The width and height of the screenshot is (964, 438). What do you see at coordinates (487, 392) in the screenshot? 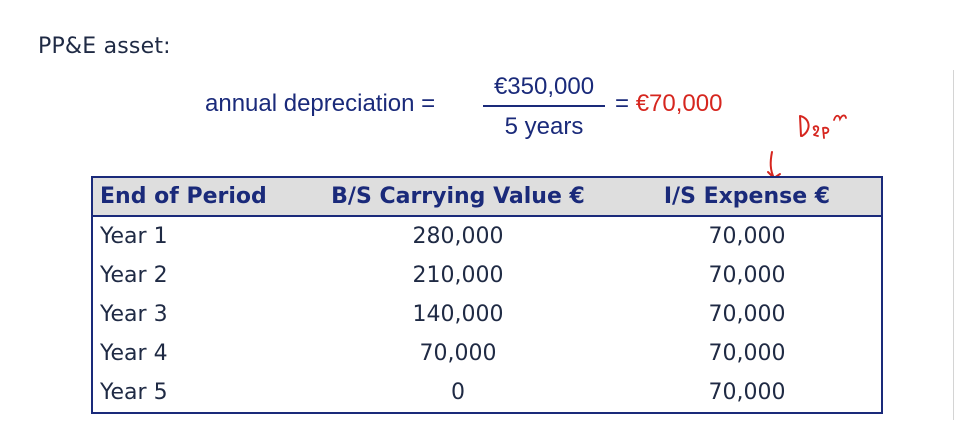
I see `table-row: Year 5 0 70,000` at bounding box center [487, 392].